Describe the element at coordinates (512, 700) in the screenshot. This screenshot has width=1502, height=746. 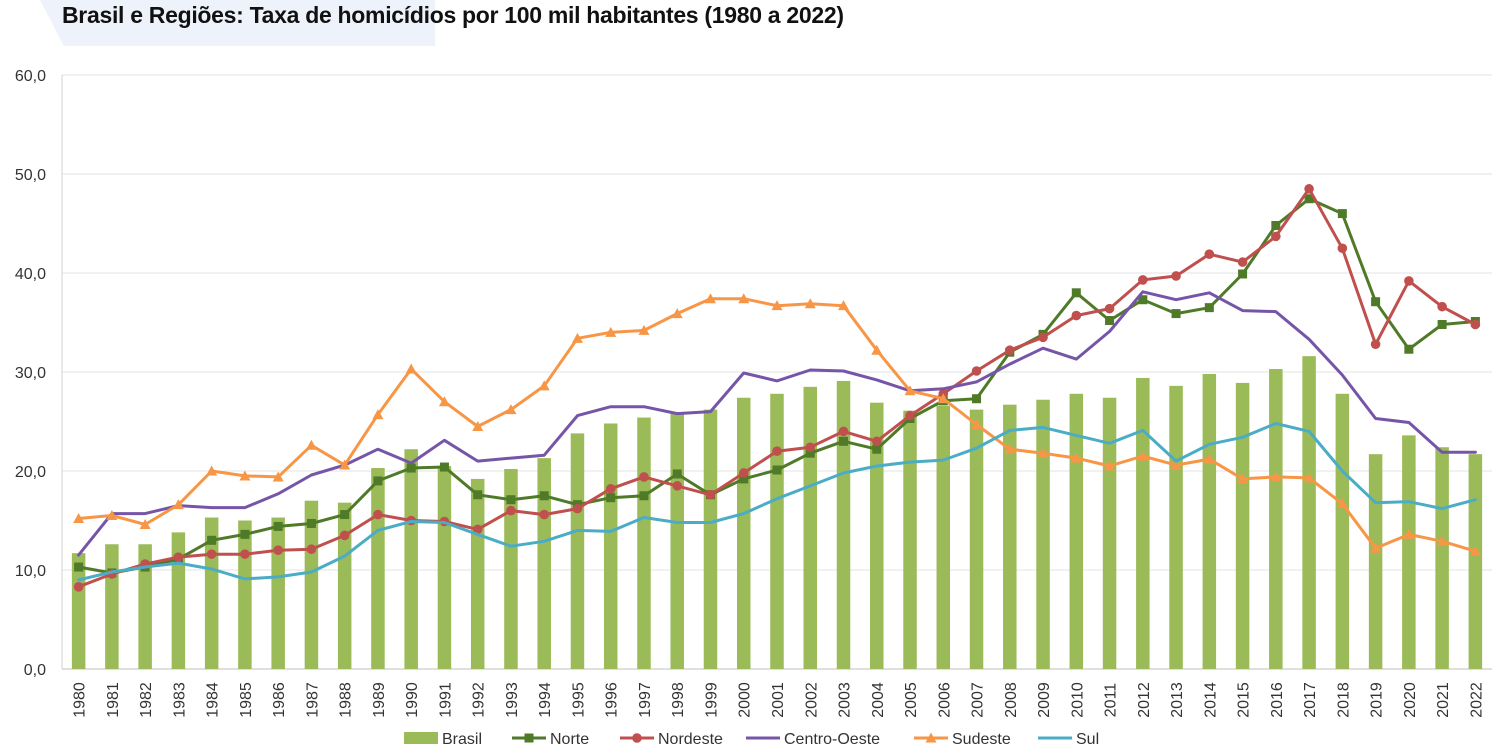
I see `x-tick-label: 1993` at that location.